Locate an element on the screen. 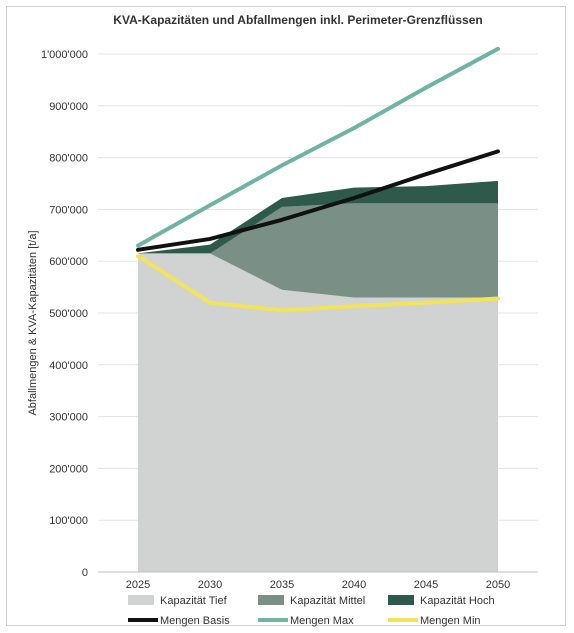  line-mengen-basis is located at coordinates (318, 200).